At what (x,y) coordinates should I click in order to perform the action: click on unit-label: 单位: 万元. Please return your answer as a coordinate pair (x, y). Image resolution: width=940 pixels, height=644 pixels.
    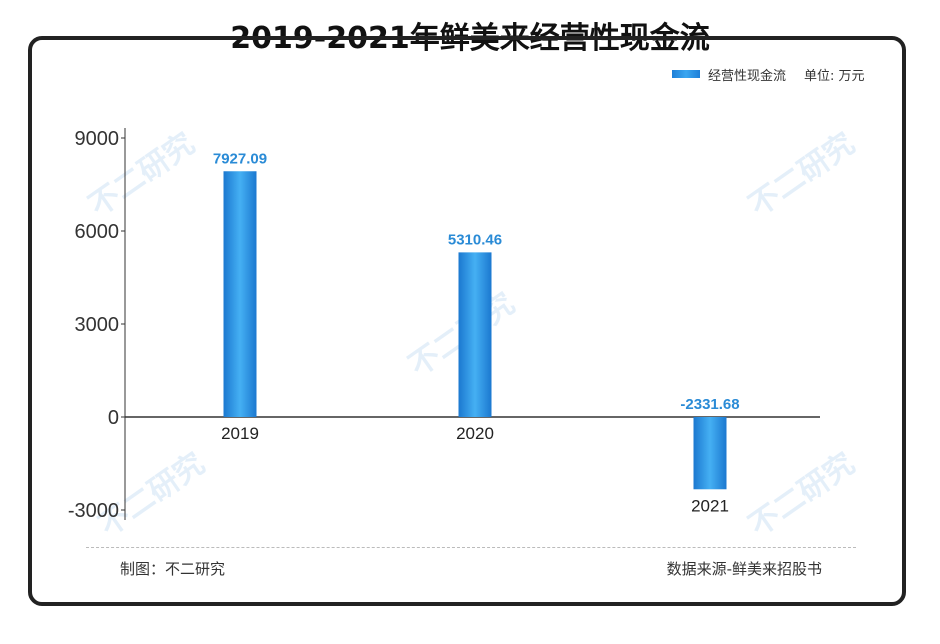
    Looking at the image, I should click on (834, 76).